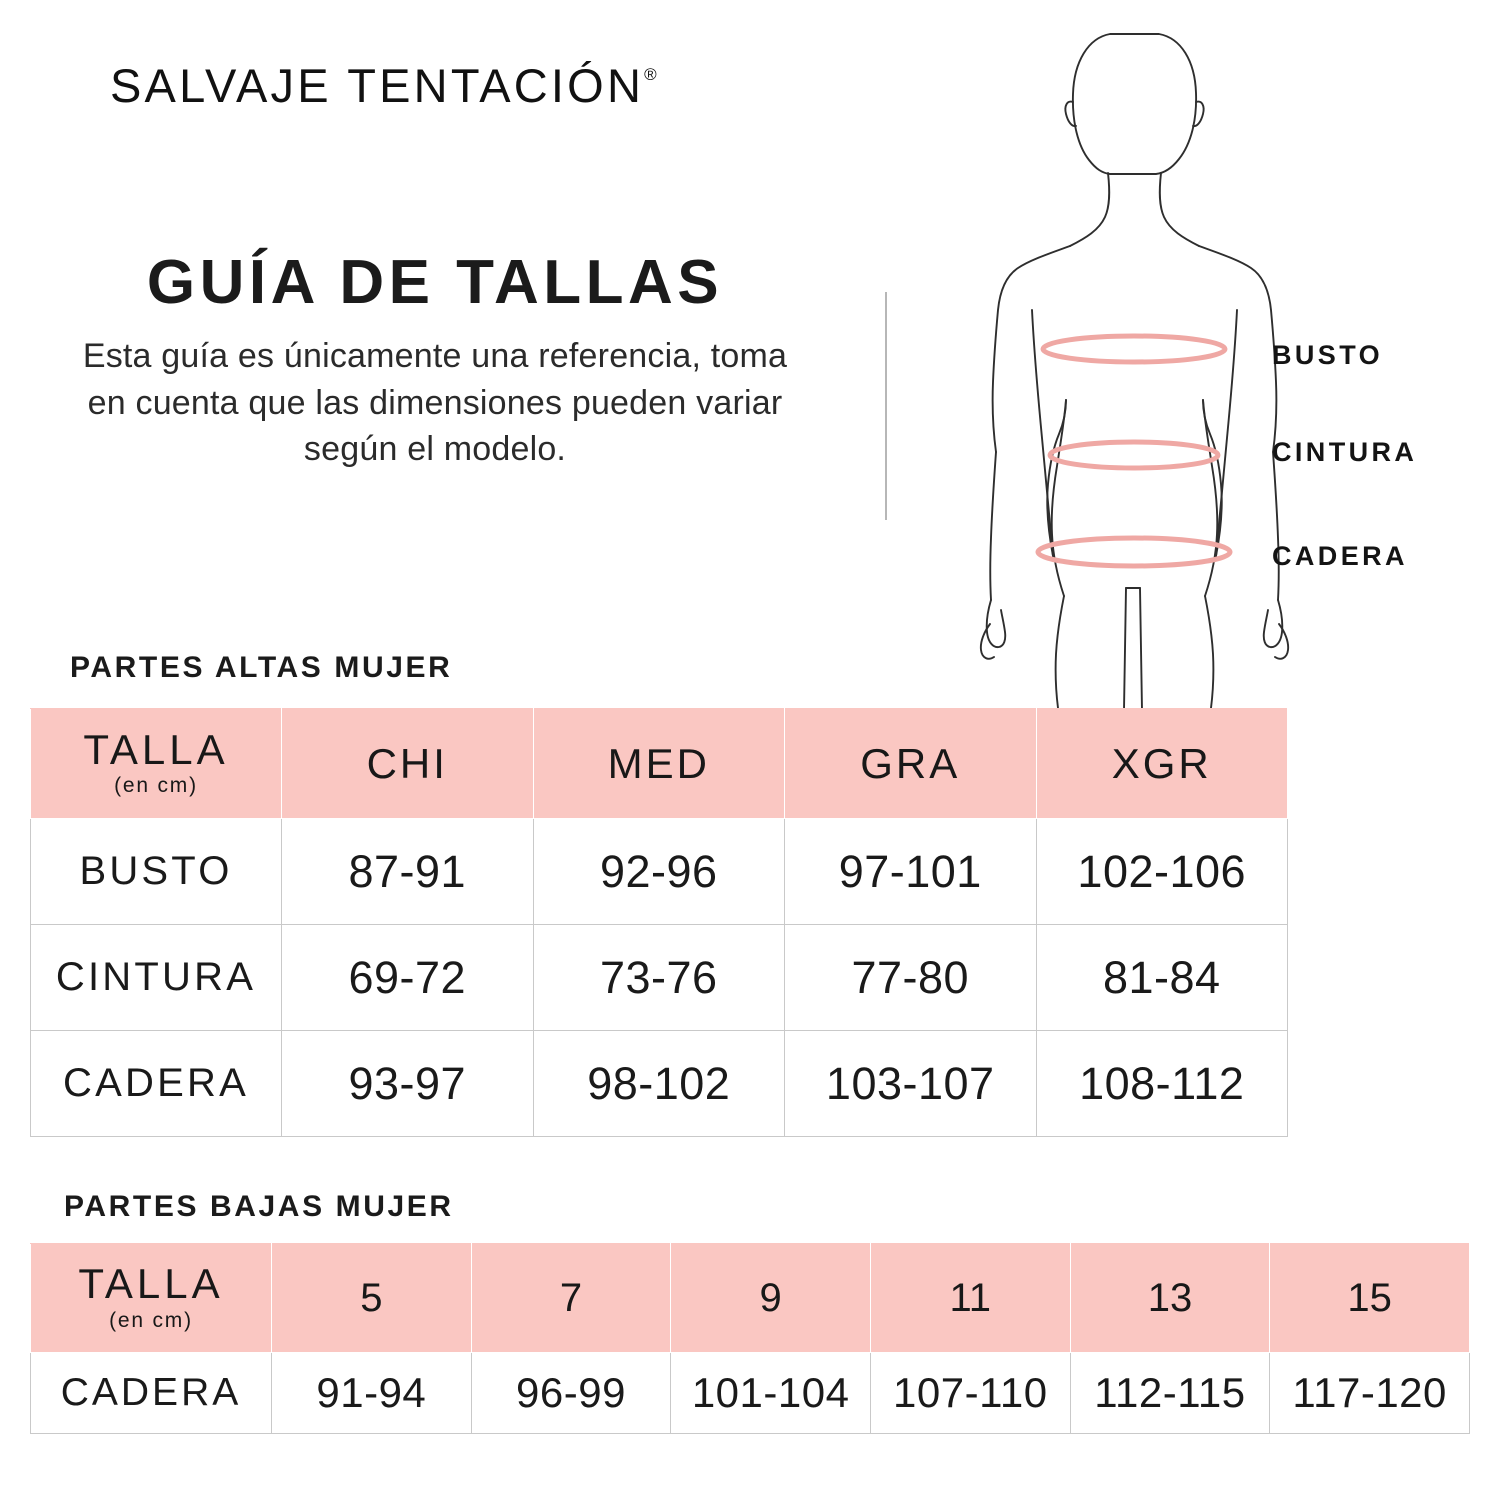 This screenshot has width=1500, height=1500. Describe the element at coordinates (156, 871) in the screenshot. I see `row-label-busto: BUSTO` at that location.